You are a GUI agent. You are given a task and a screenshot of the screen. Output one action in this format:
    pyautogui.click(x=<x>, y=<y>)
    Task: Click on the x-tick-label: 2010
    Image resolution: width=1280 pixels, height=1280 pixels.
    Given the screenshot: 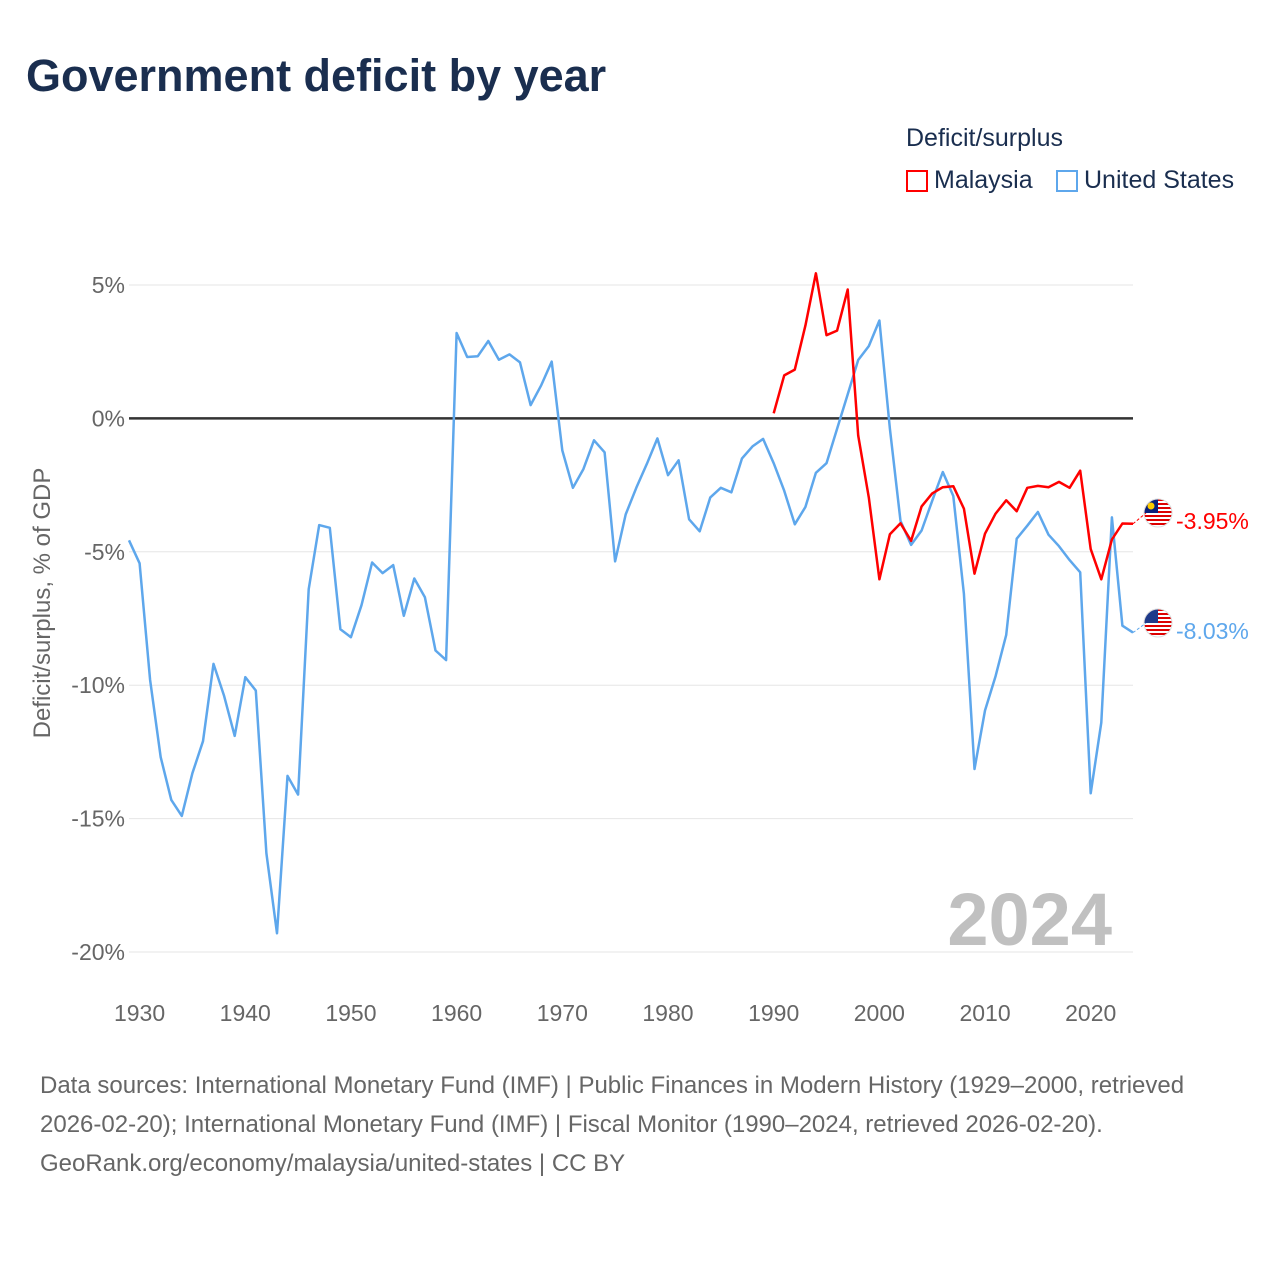 What is the action you would take?
    pyautogui.click(x=984, y=1013)
    